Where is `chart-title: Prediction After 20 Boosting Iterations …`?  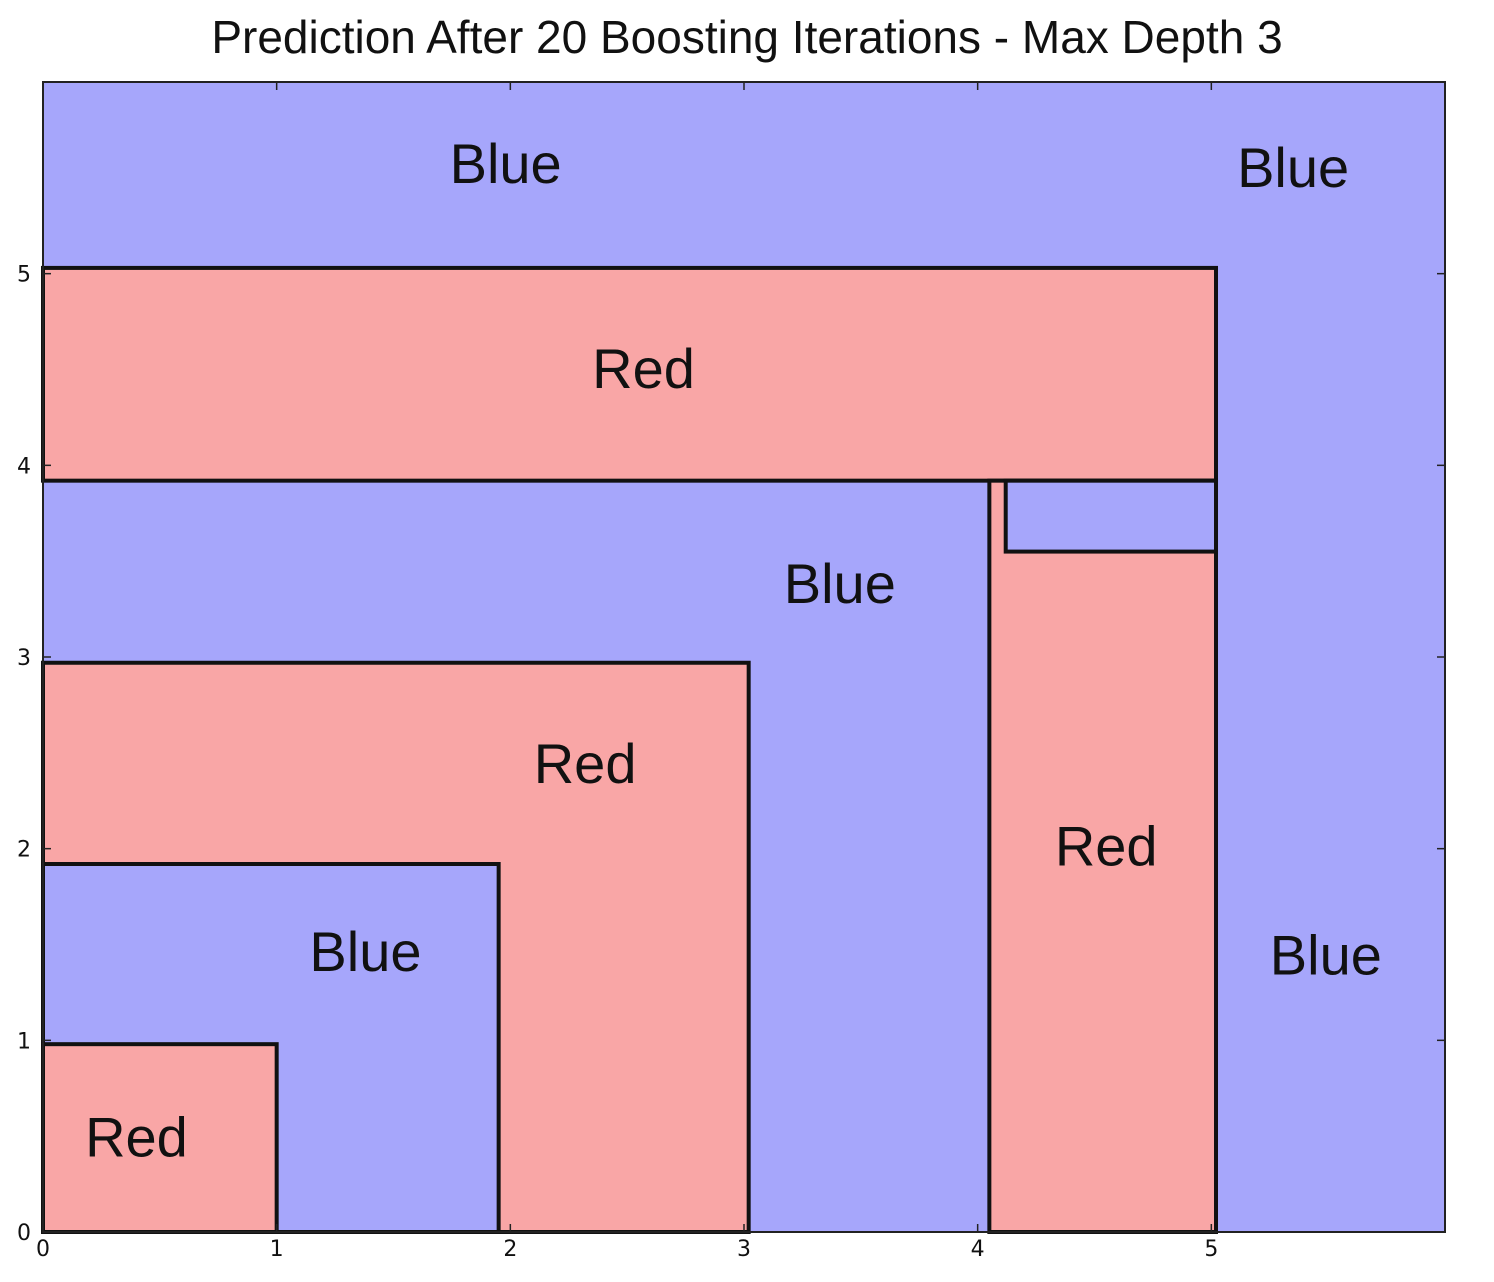
chart-title: Prediction After 20 Boosting Iterations … is located at coordinates (747, 37).